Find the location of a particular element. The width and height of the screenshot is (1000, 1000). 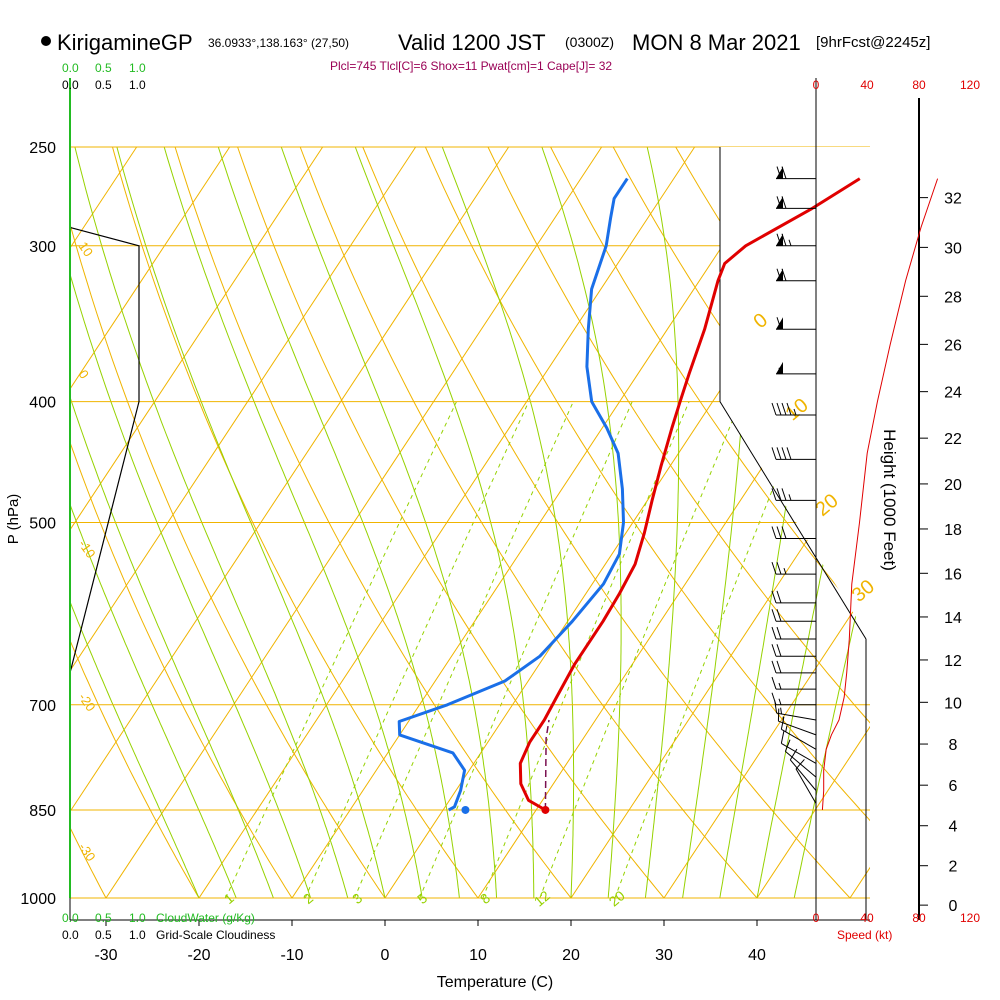

pressure-tick-label: 850 is located at coordinates (42, 811).